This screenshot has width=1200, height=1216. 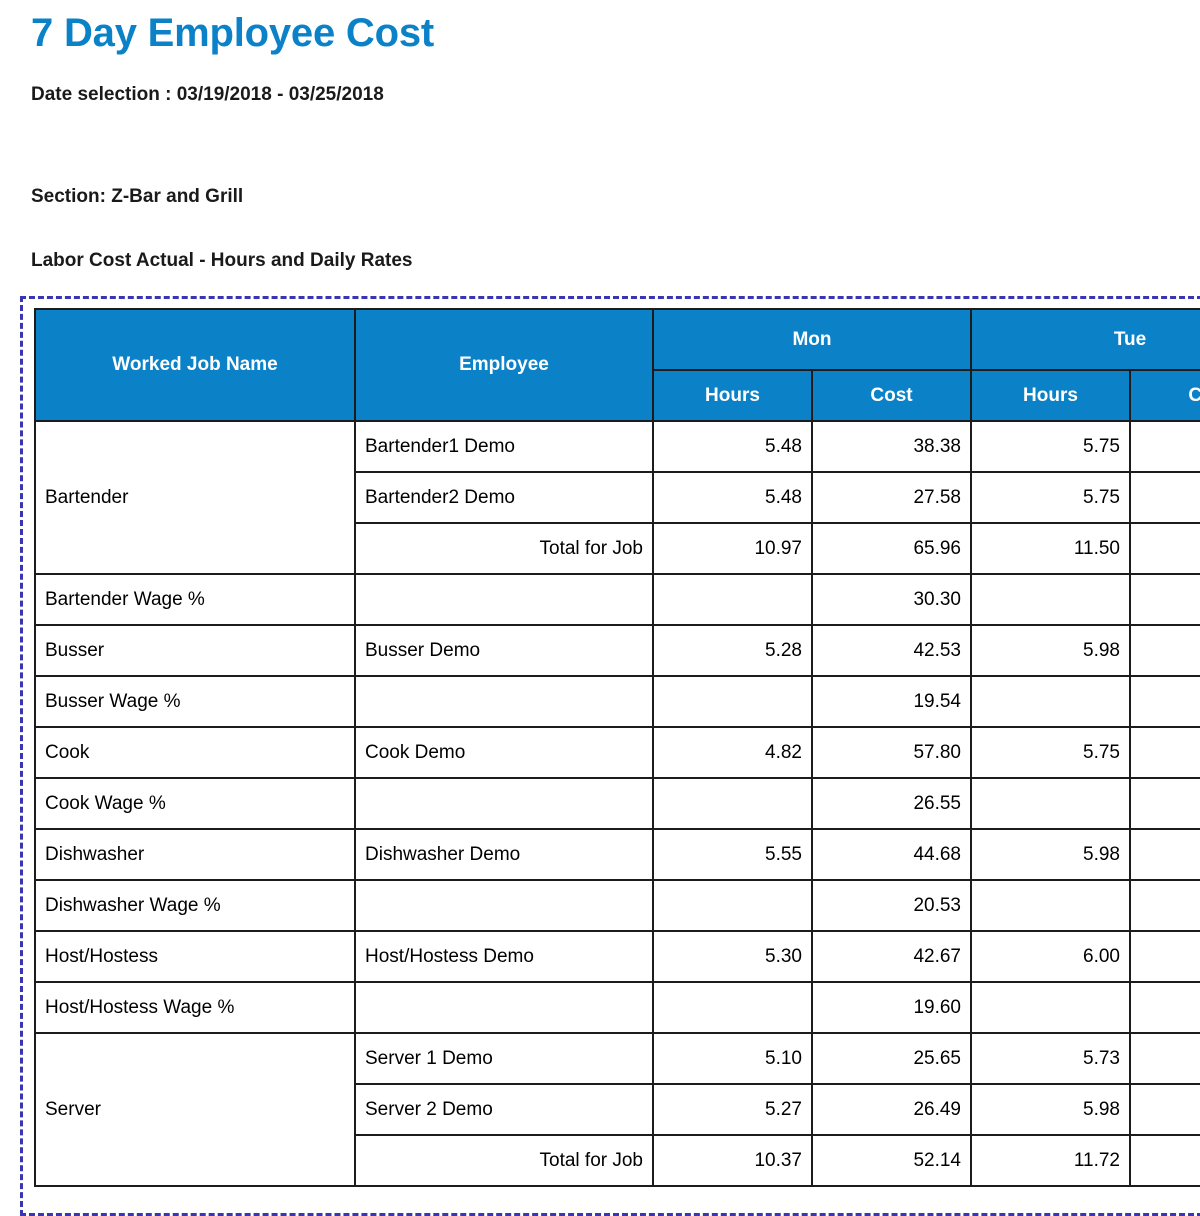 I want to click on table-row: Cook Wage % 26.55, so click(x=617, y=803).